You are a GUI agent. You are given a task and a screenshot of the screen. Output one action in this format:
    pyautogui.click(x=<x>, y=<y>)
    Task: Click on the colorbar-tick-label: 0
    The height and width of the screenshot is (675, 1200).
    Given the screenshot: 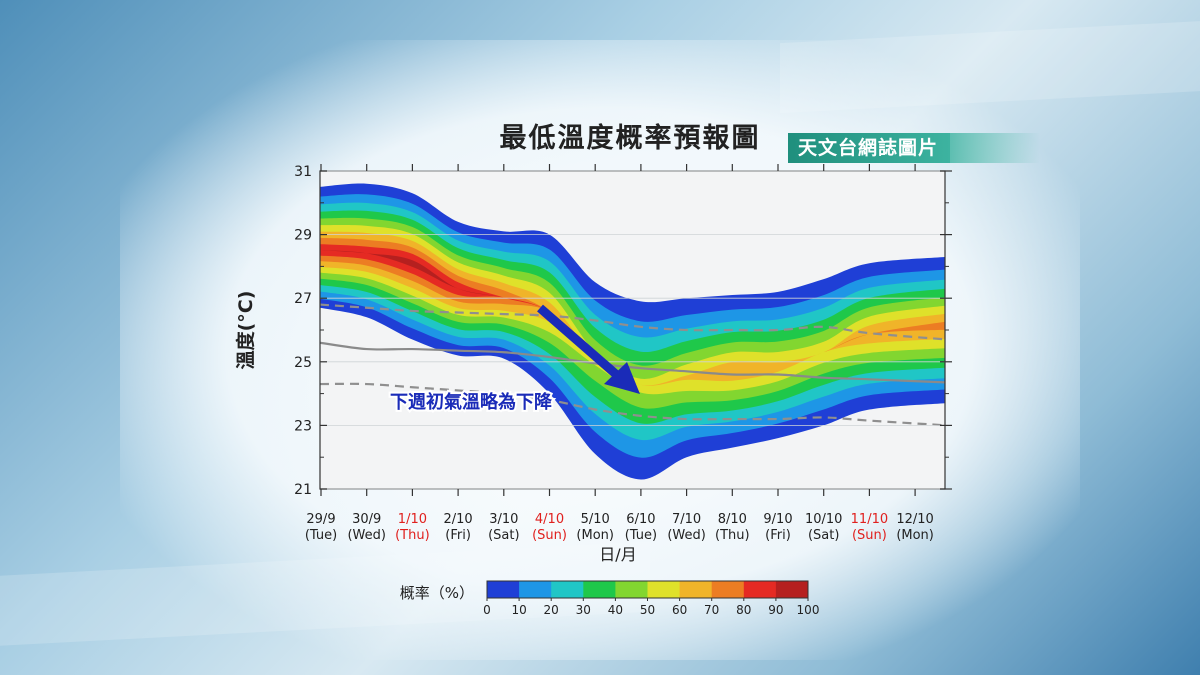 What is the action you would take?
    pyautogui.click(x=487, y=610)
    